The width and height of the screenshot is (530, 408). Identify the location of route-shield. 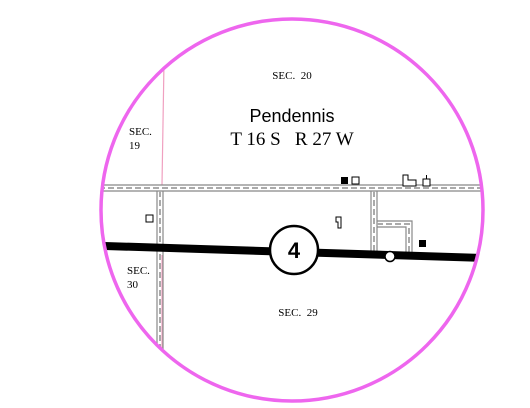
(294, 250).